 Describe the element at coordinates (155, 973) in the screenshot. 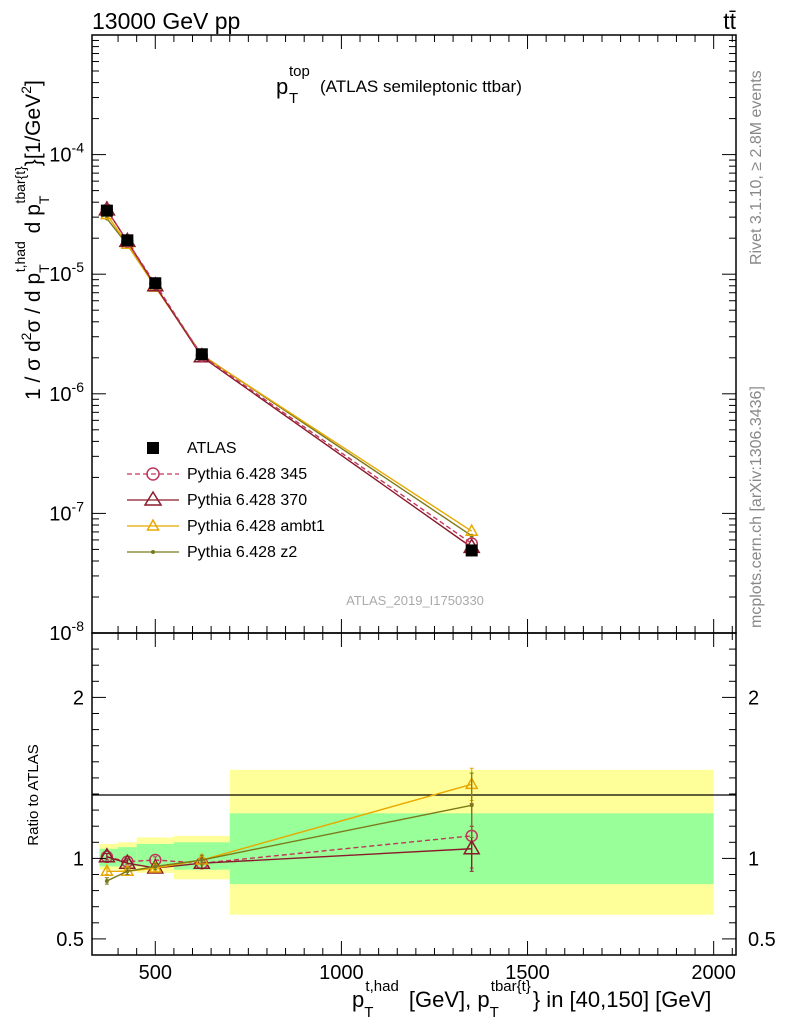

I see `xtick-label: 500` at that location.